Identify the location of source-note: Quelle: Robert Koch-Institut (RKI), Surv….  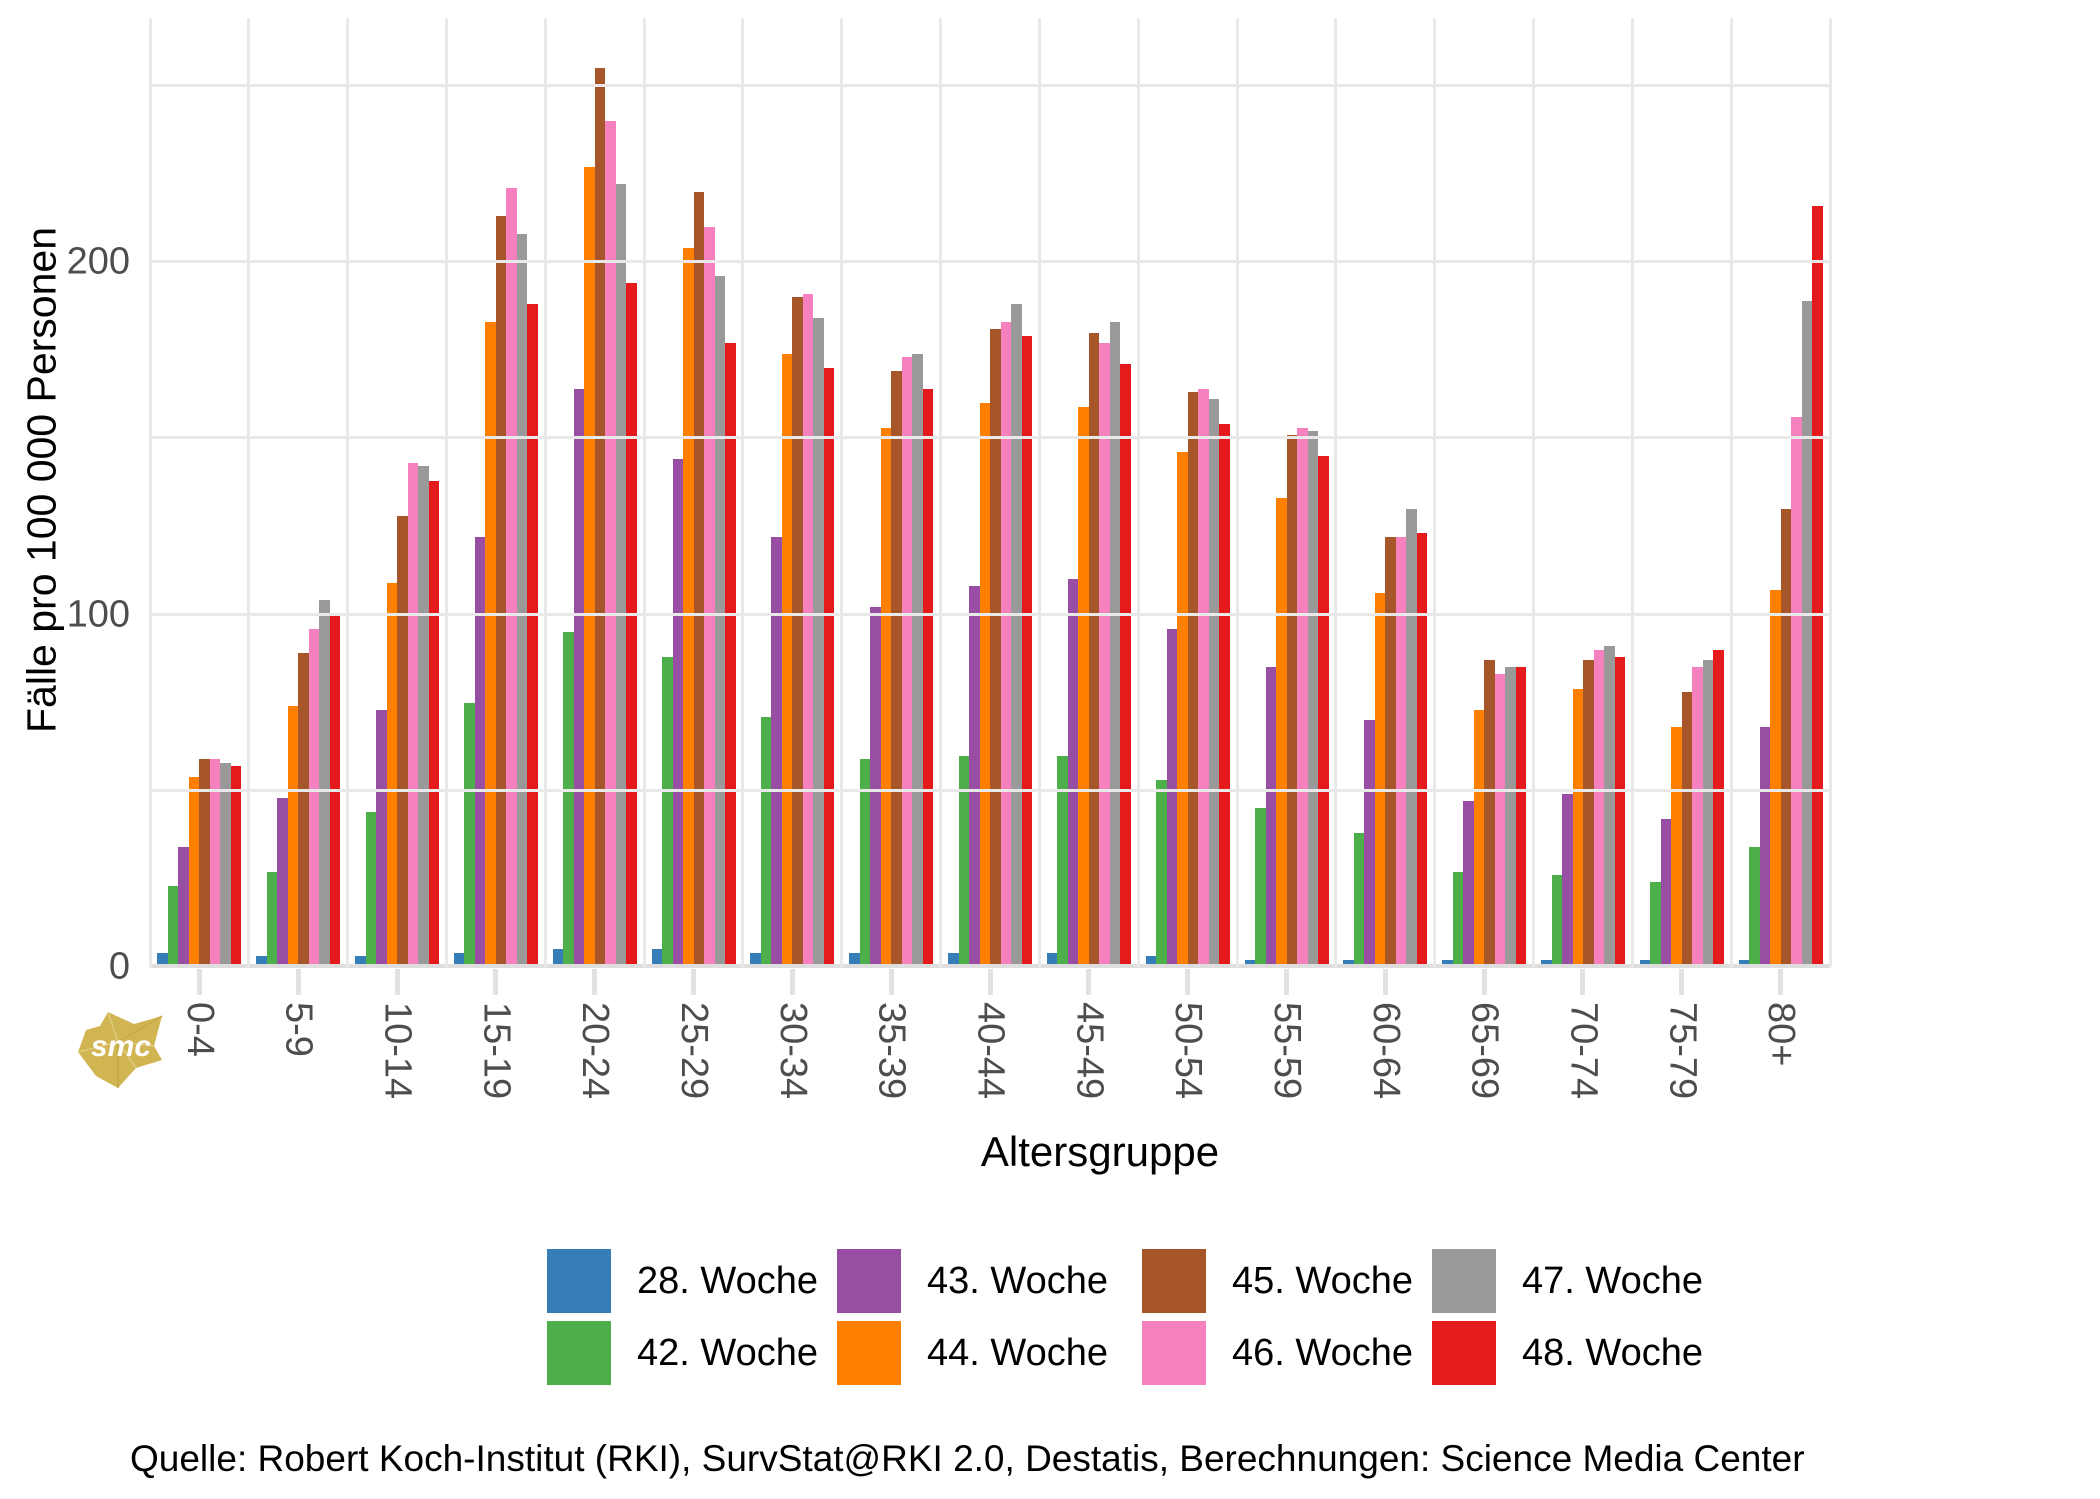
(967, 1458).